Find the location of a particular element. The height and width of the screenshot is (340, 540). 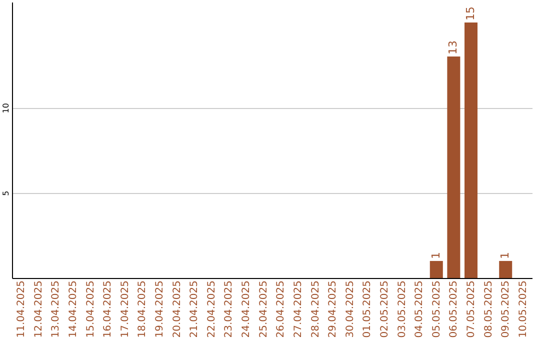

x-tick-label: 13.04.2025 is located at coordinates (56, 309).